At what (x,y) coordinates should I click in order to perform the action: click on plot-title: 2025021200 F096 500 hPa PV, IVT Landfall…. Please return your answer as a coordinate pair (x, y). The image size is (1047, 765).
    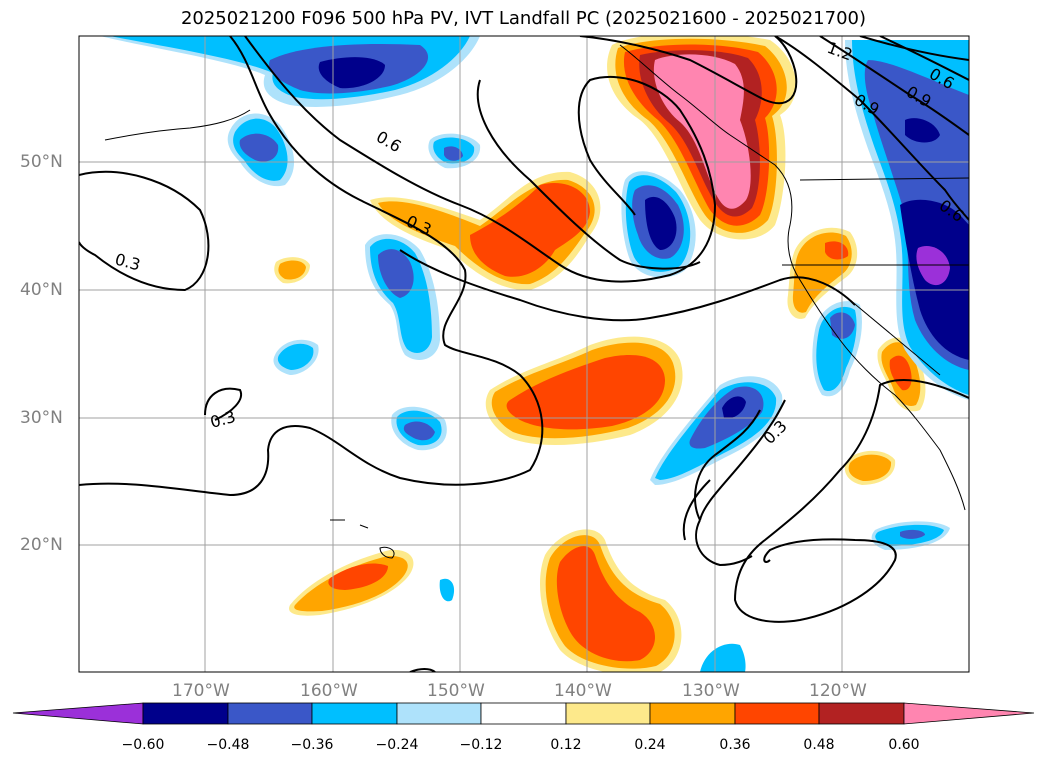
    Looking at the image, I should click on (523, 18).